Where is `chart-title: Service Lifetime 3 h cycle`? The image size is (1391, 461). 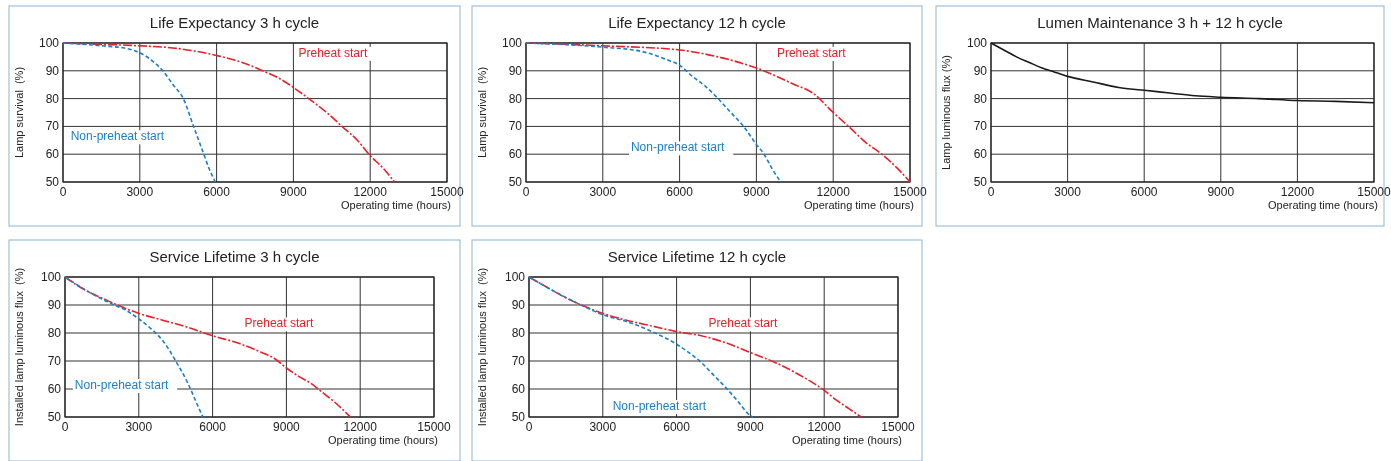
chart-title: Service Lifetime 3 h cycle is located at coordinates (234, 256).